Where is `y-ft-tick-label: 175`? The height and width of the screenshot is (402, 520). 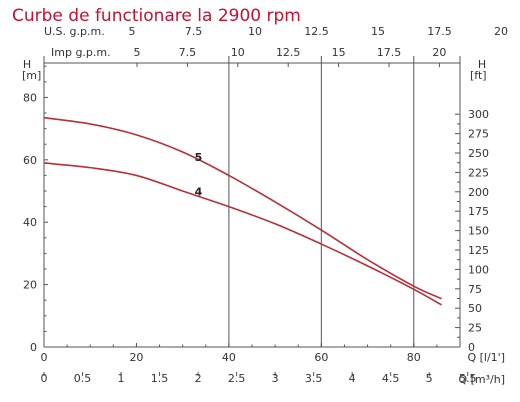
y-ft-tick-label: 175 is located at coordinates (478, 211).